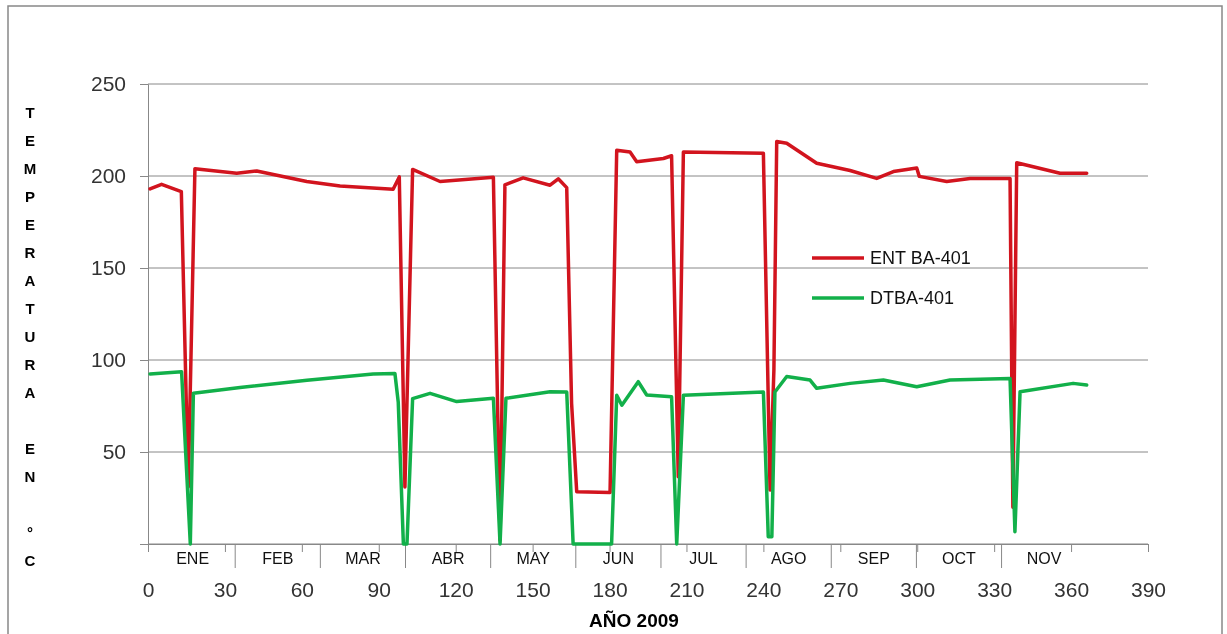 This screenshot has width=1227, height=634. I want to click on x-tick-label: 90, so click(379, 589).